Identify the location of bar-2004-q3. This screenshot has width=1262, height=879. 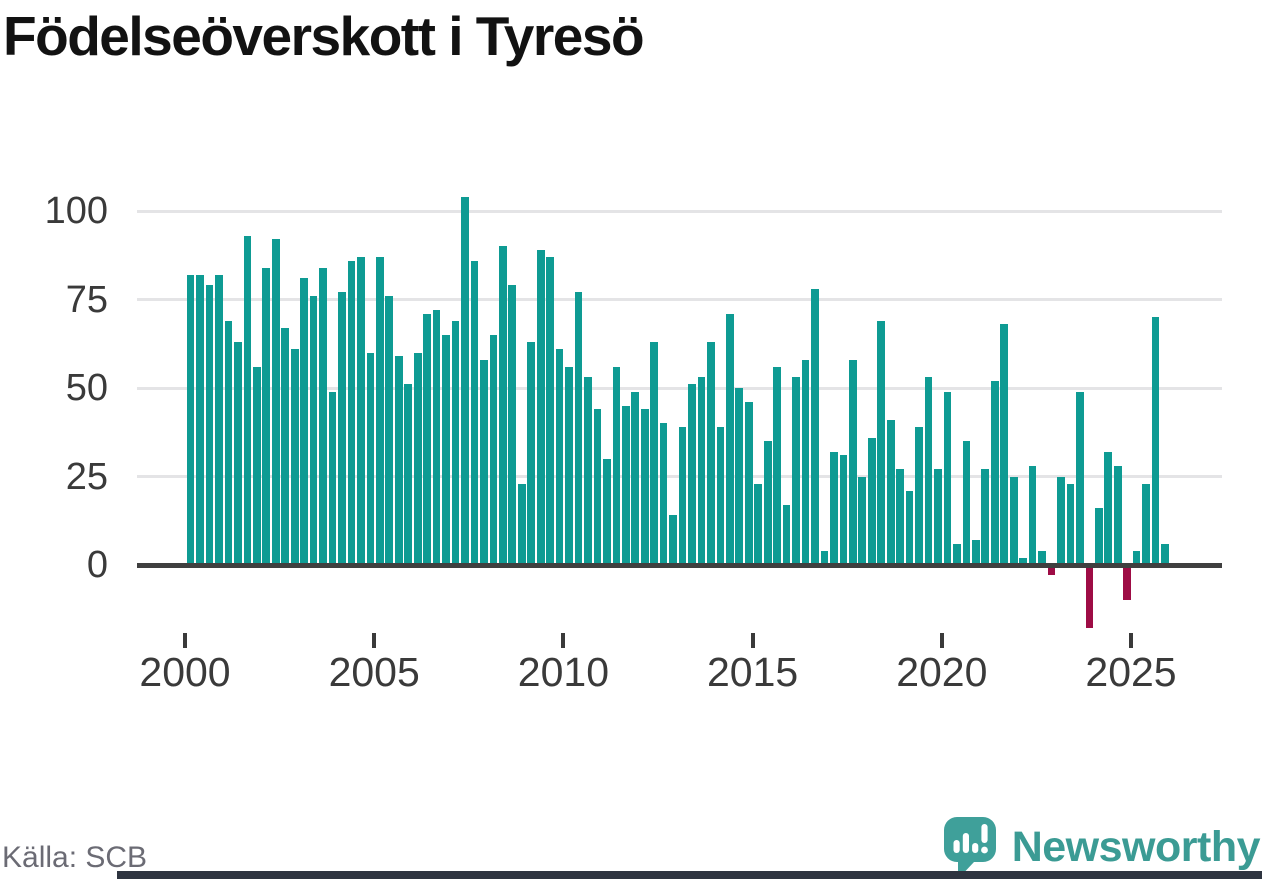
(361, 411).